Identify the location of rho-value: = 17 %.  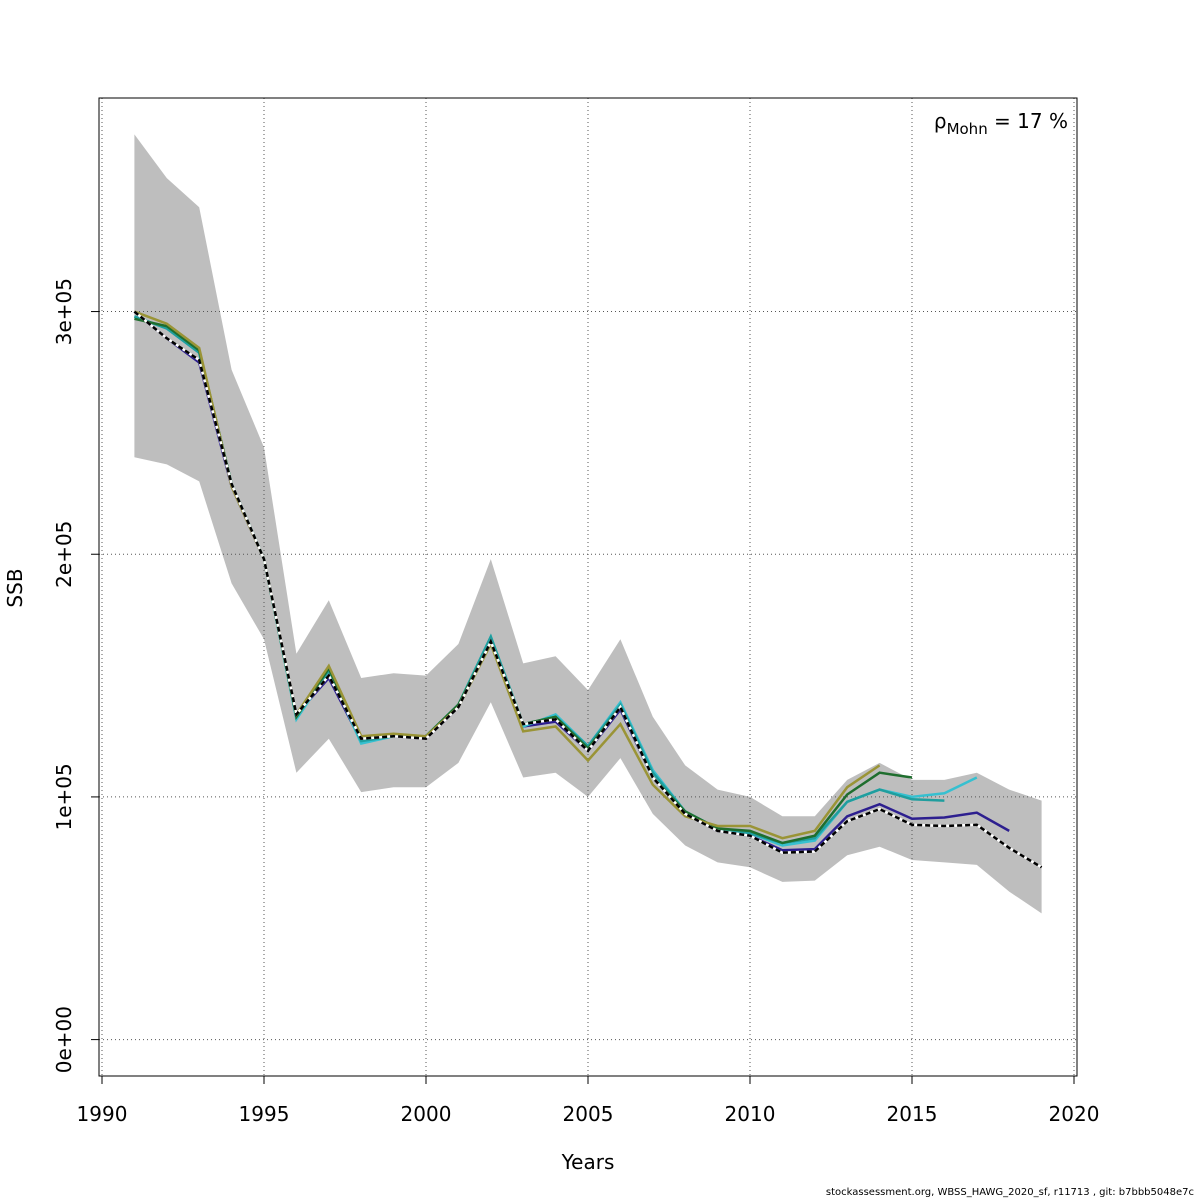
(1028, 121).